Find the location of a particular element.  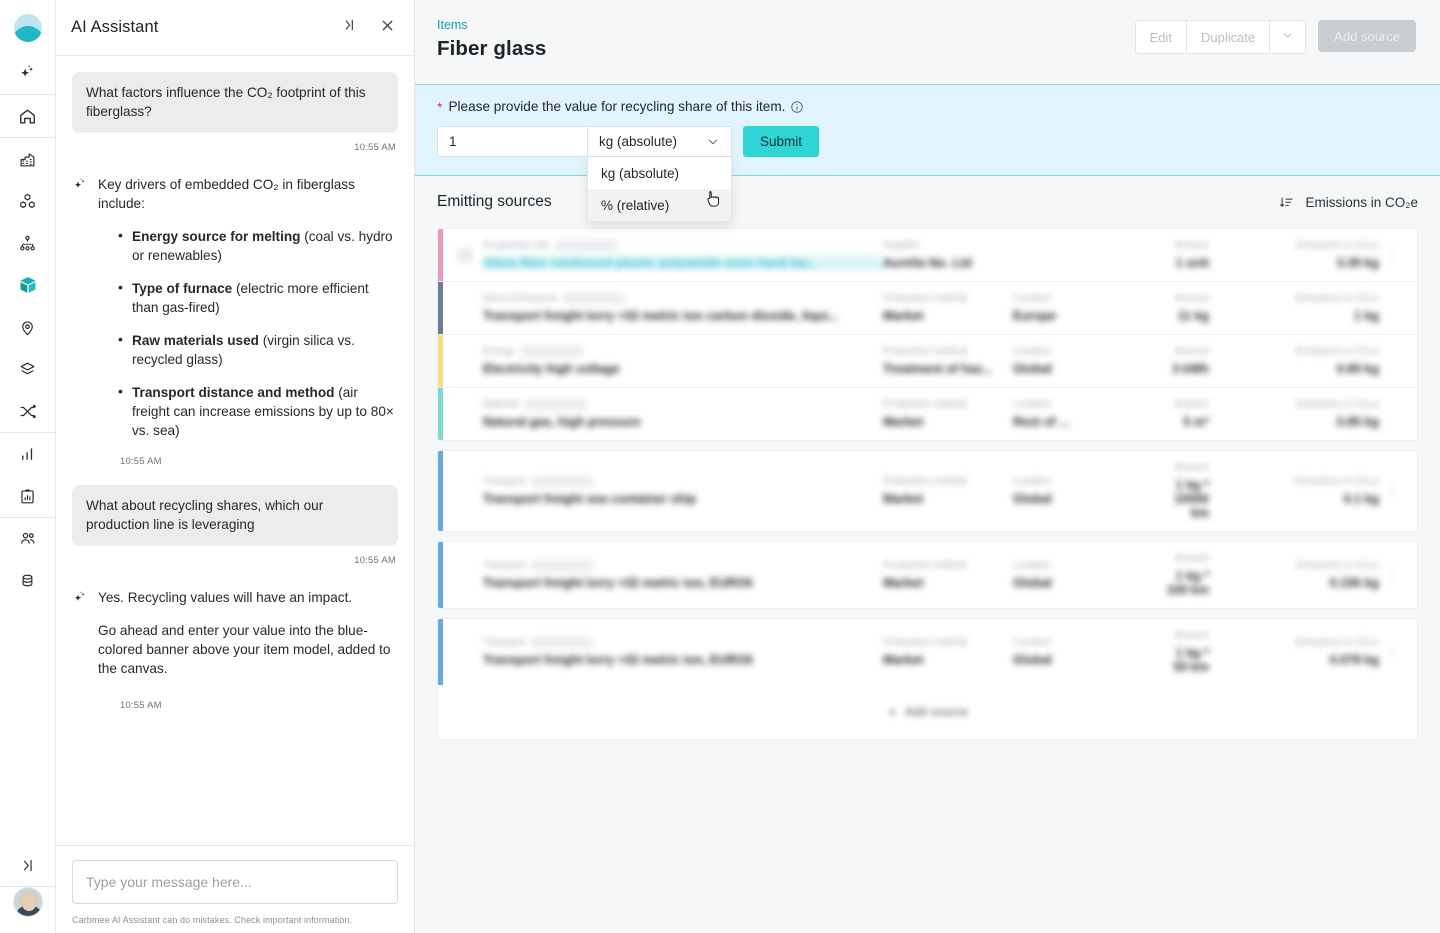

sidebar-item-users is located at coordinates (28, 539).